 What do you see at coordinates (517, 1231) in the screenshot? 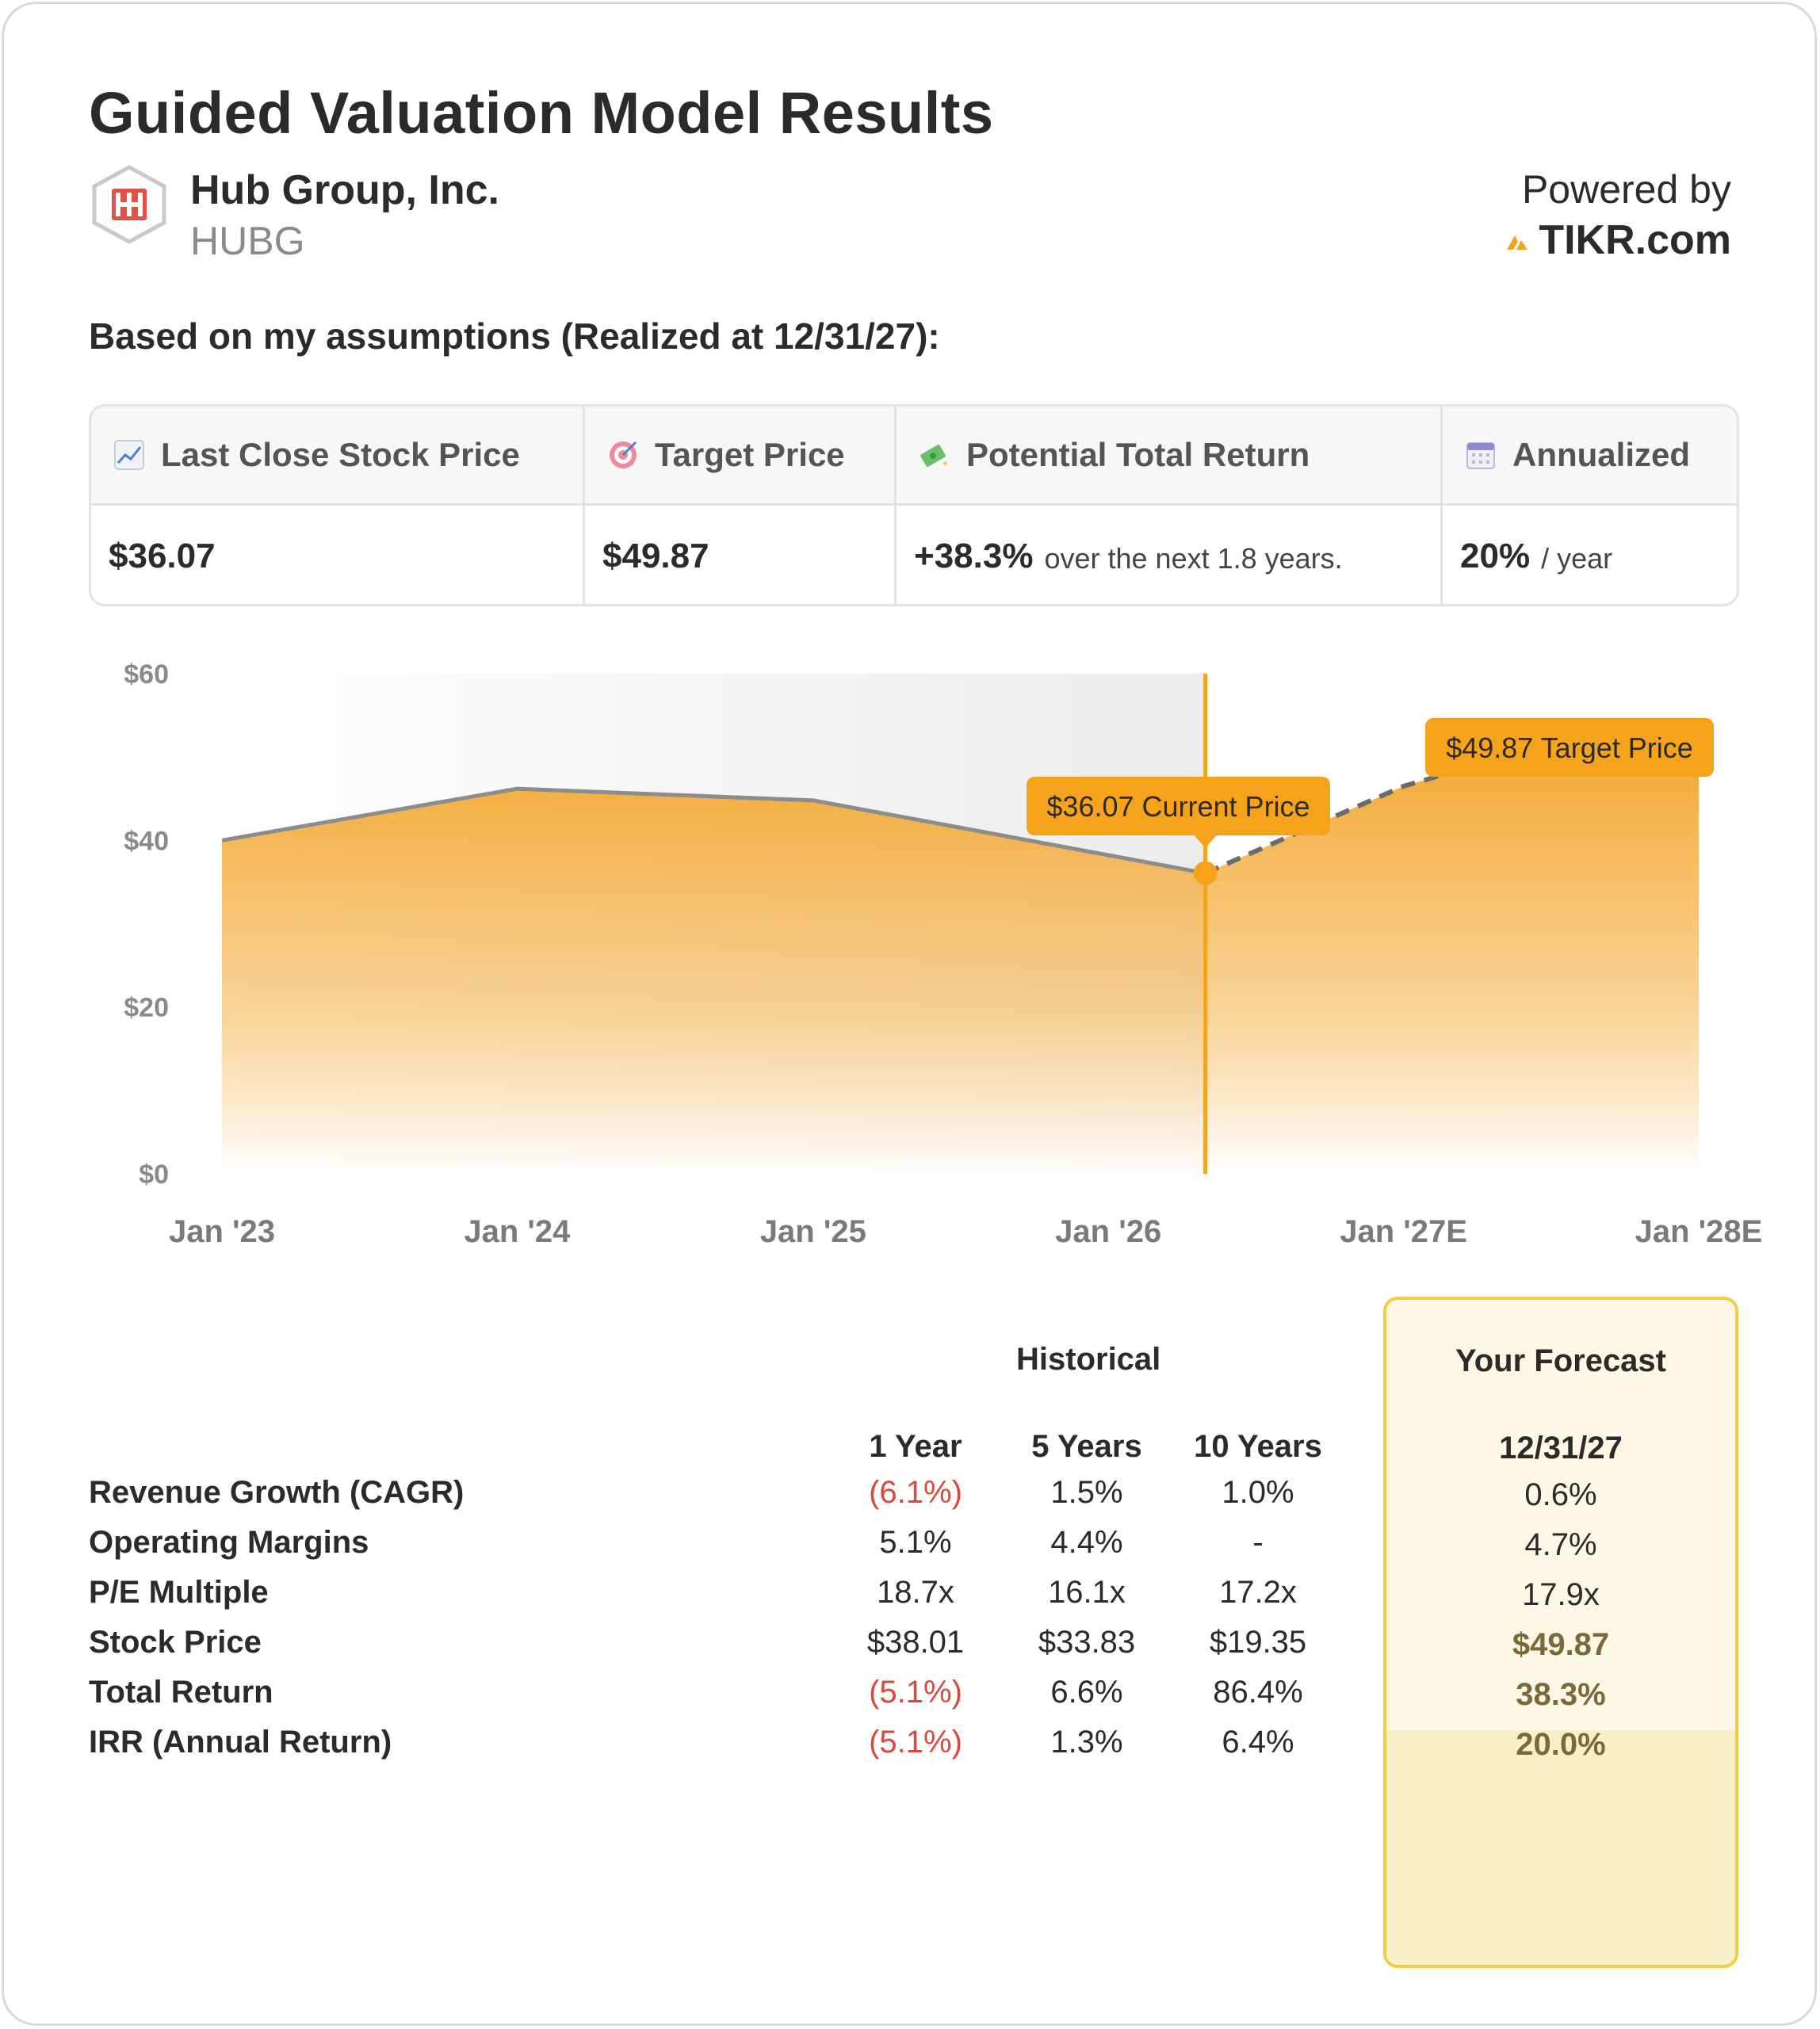
I see `x-tick-label: Jan '24` at bounding box center [517, 1231].